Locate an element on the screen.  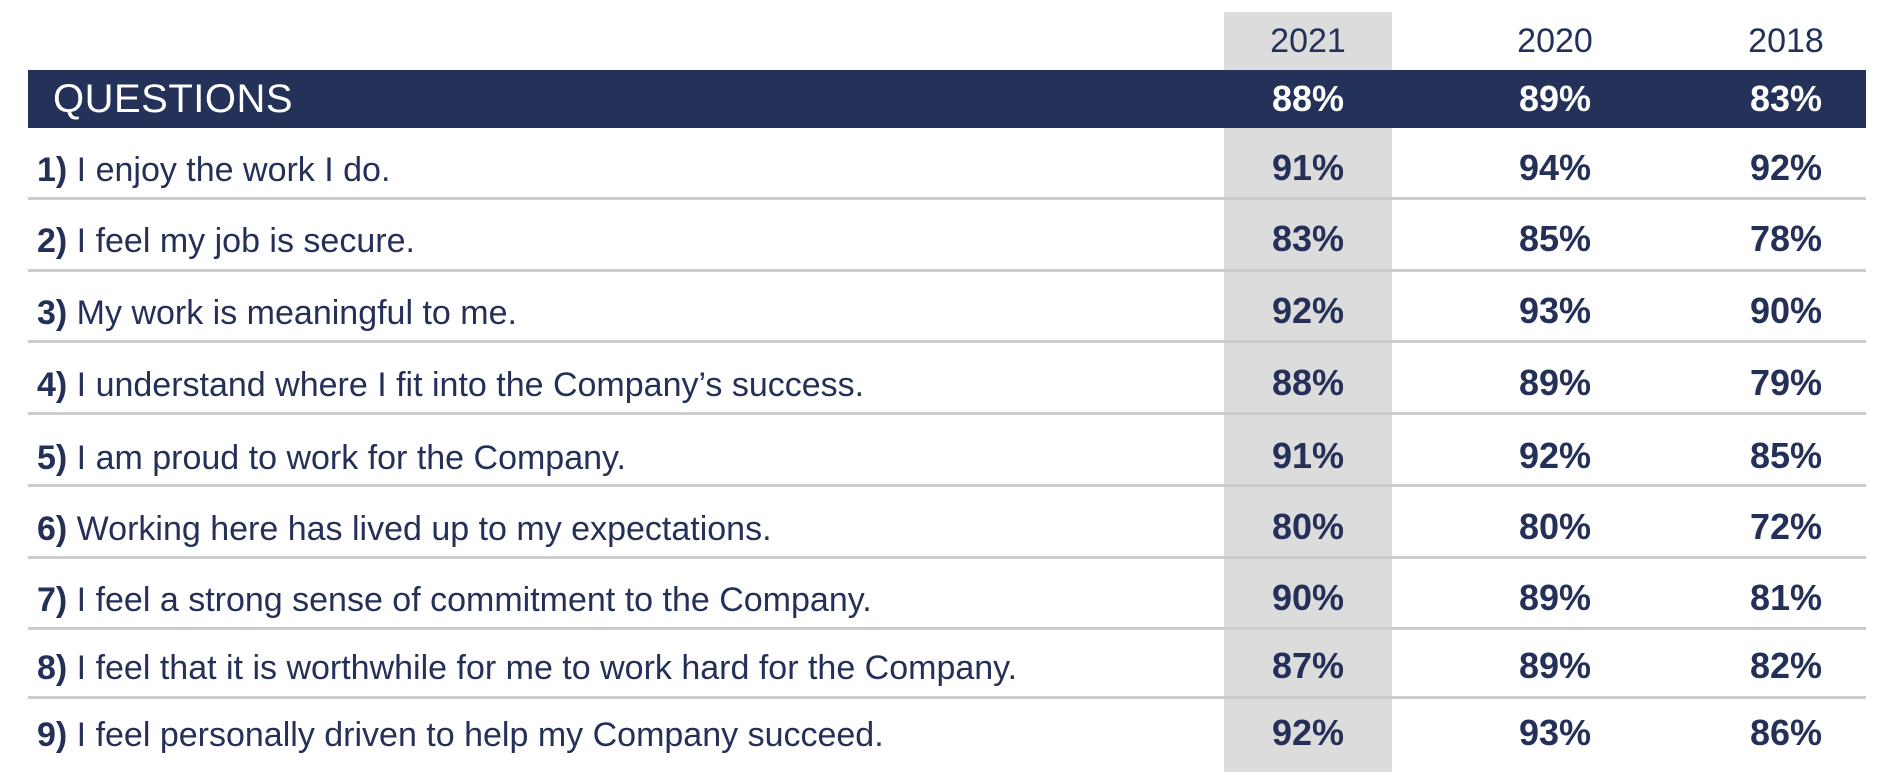
question-number: 8) is located at coordinates (52, 668).